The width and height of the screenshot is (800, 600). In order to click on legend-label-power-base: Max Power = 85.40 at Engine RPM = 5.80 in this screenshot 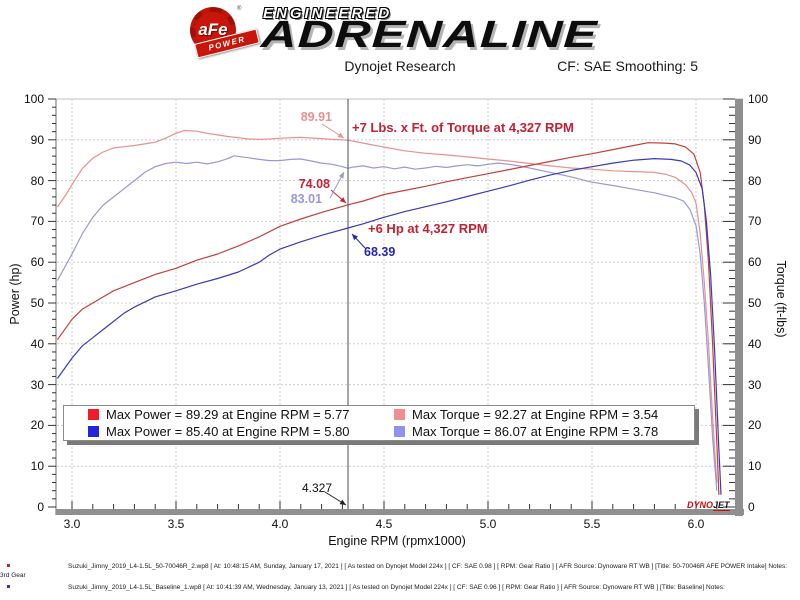, I will do `click(228, 431)`.